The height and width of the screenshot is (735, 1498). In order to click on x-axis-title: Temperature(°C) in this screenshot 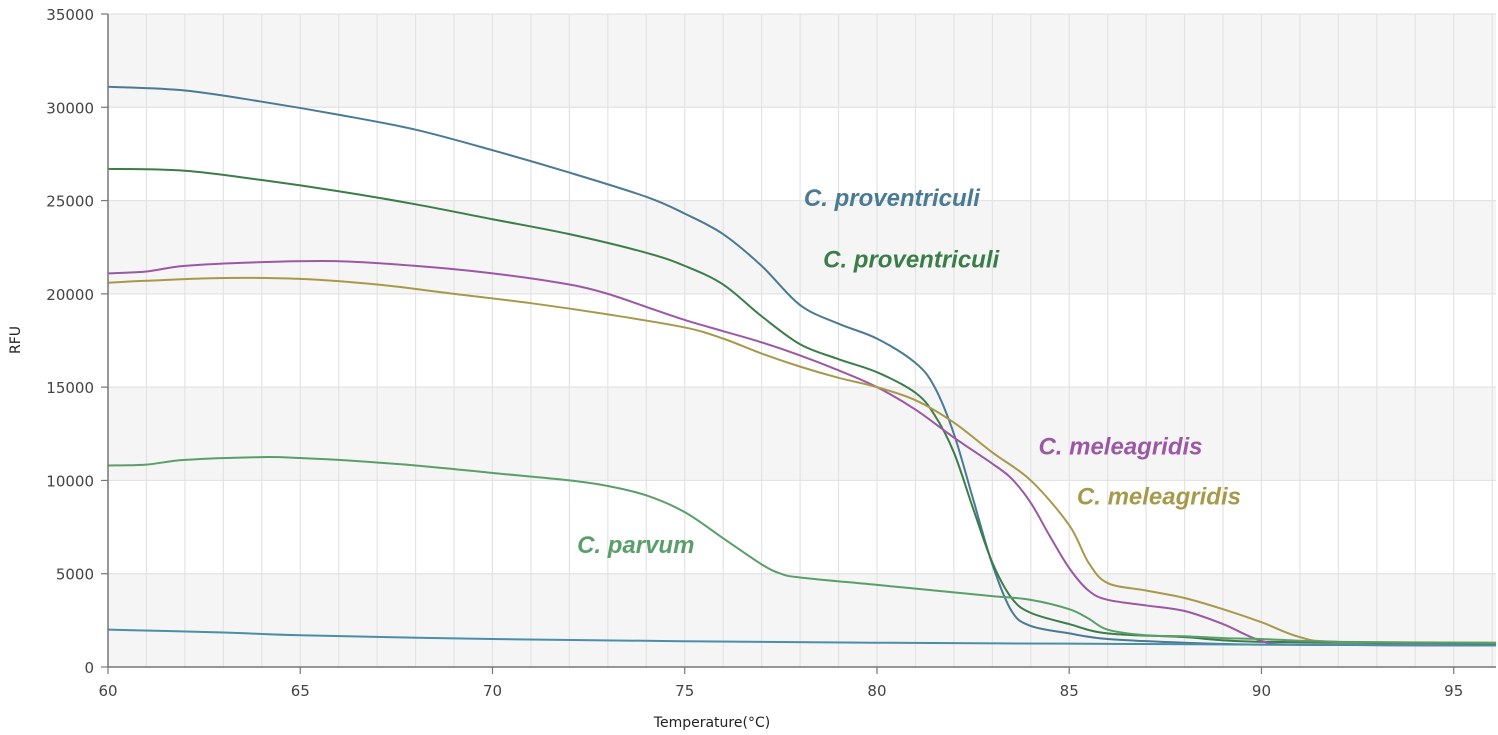, I will do `click(711, 723)`.